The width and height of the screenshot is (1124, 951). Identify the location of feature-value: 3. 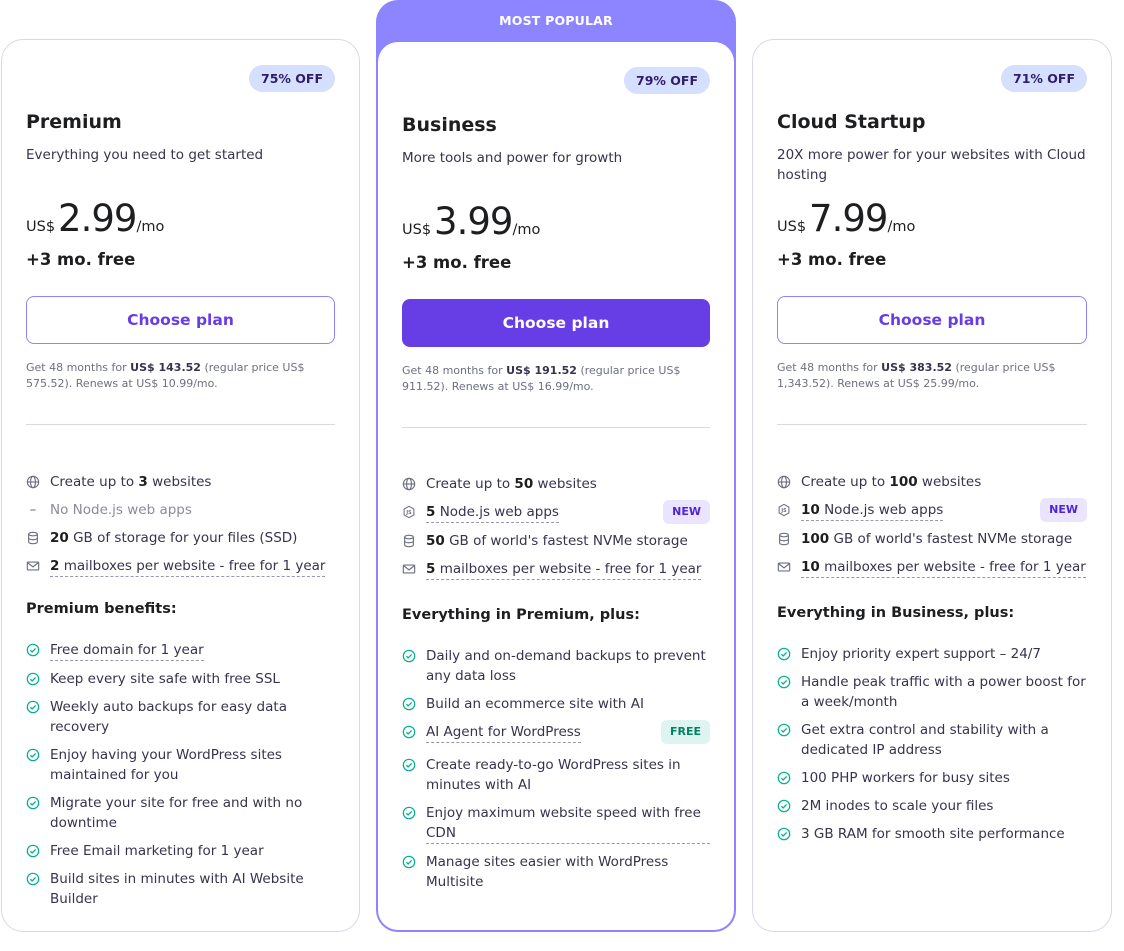
(143, 482).